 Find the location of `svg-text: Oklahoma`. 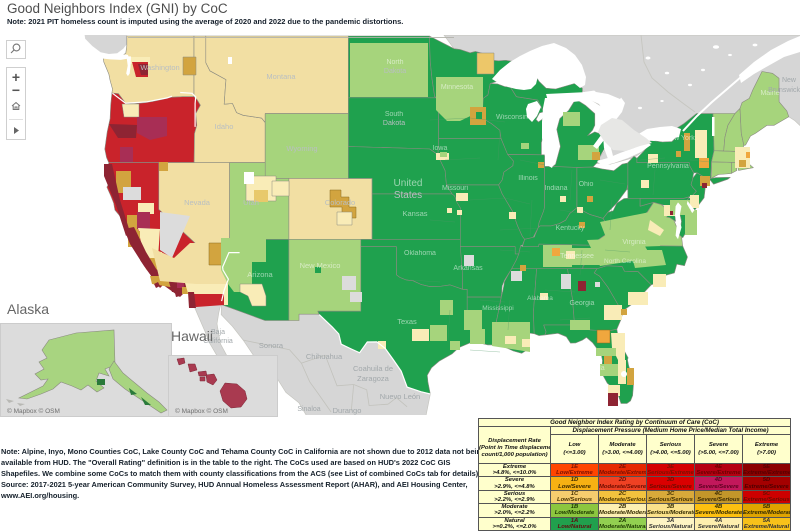

svg-text: Oklahoma is located at coordinates (420, 253).